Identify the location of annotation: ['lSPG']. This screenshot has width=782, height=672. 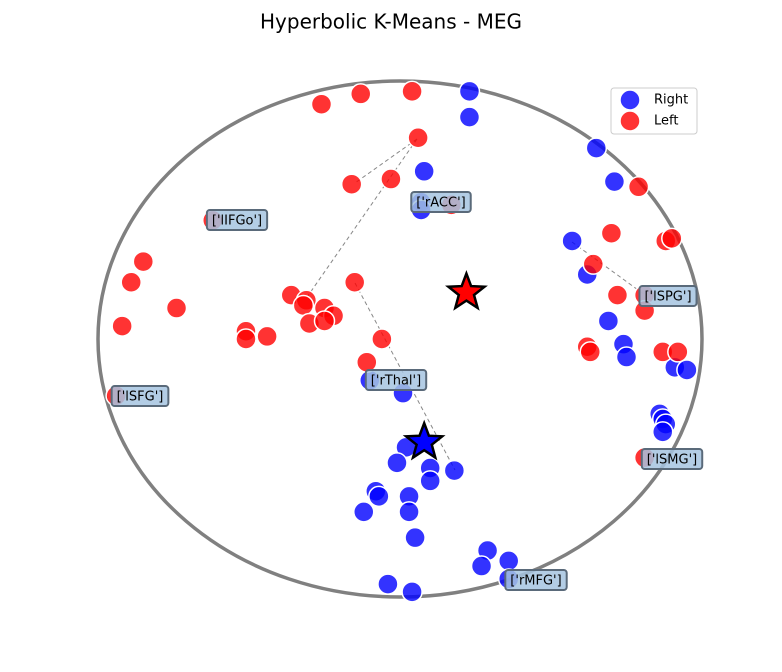
(667, 297).